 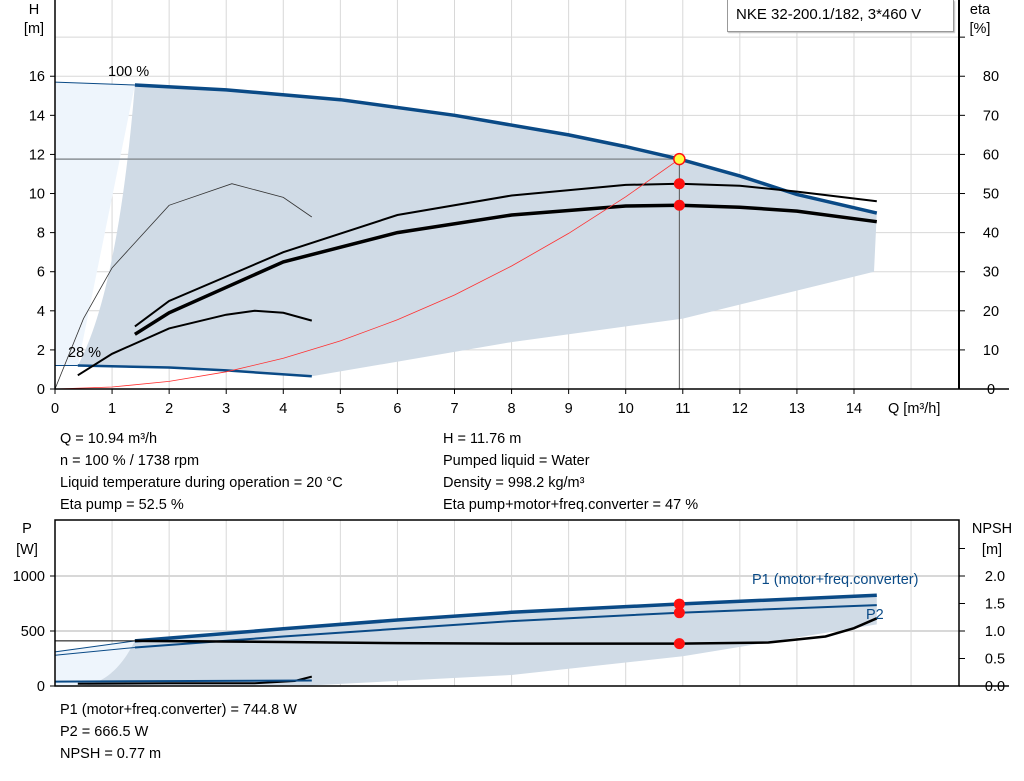 I want to click on duty-point-p1, so click(x=679, y=604).